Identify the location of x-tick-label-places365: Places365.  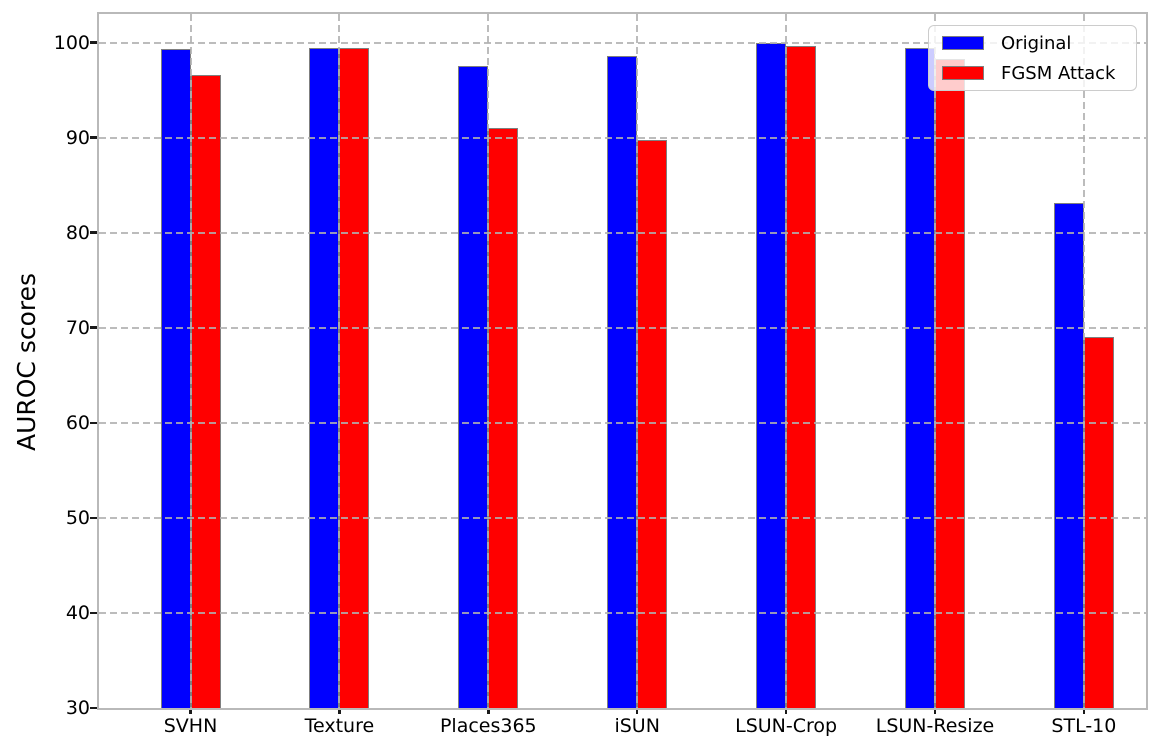
(488, 726).